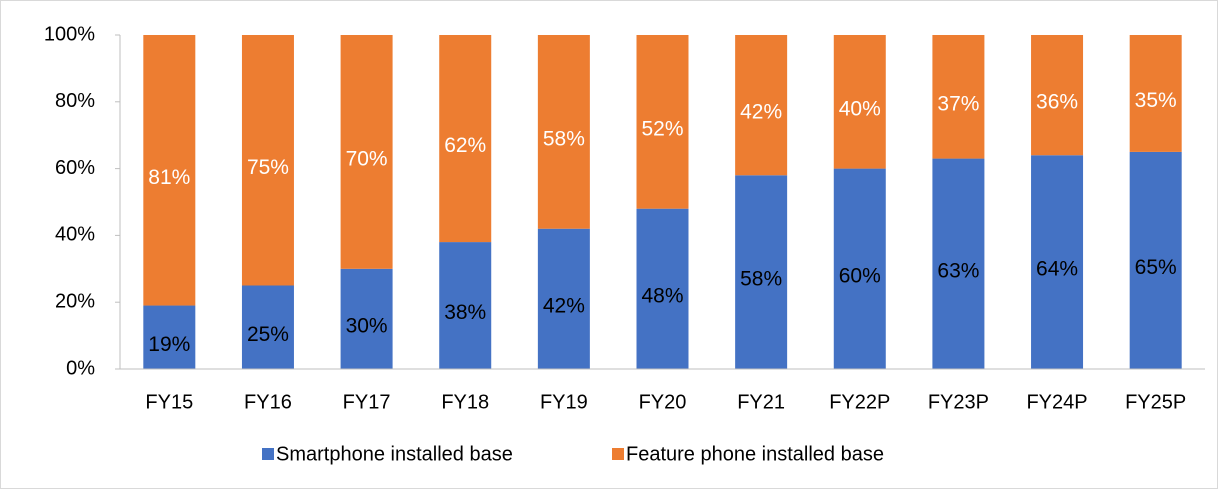  What do you see at coordinates (80, 368) in the screenshot?
I see `y-tick-label: 0%` at bounding box center [80, 368].